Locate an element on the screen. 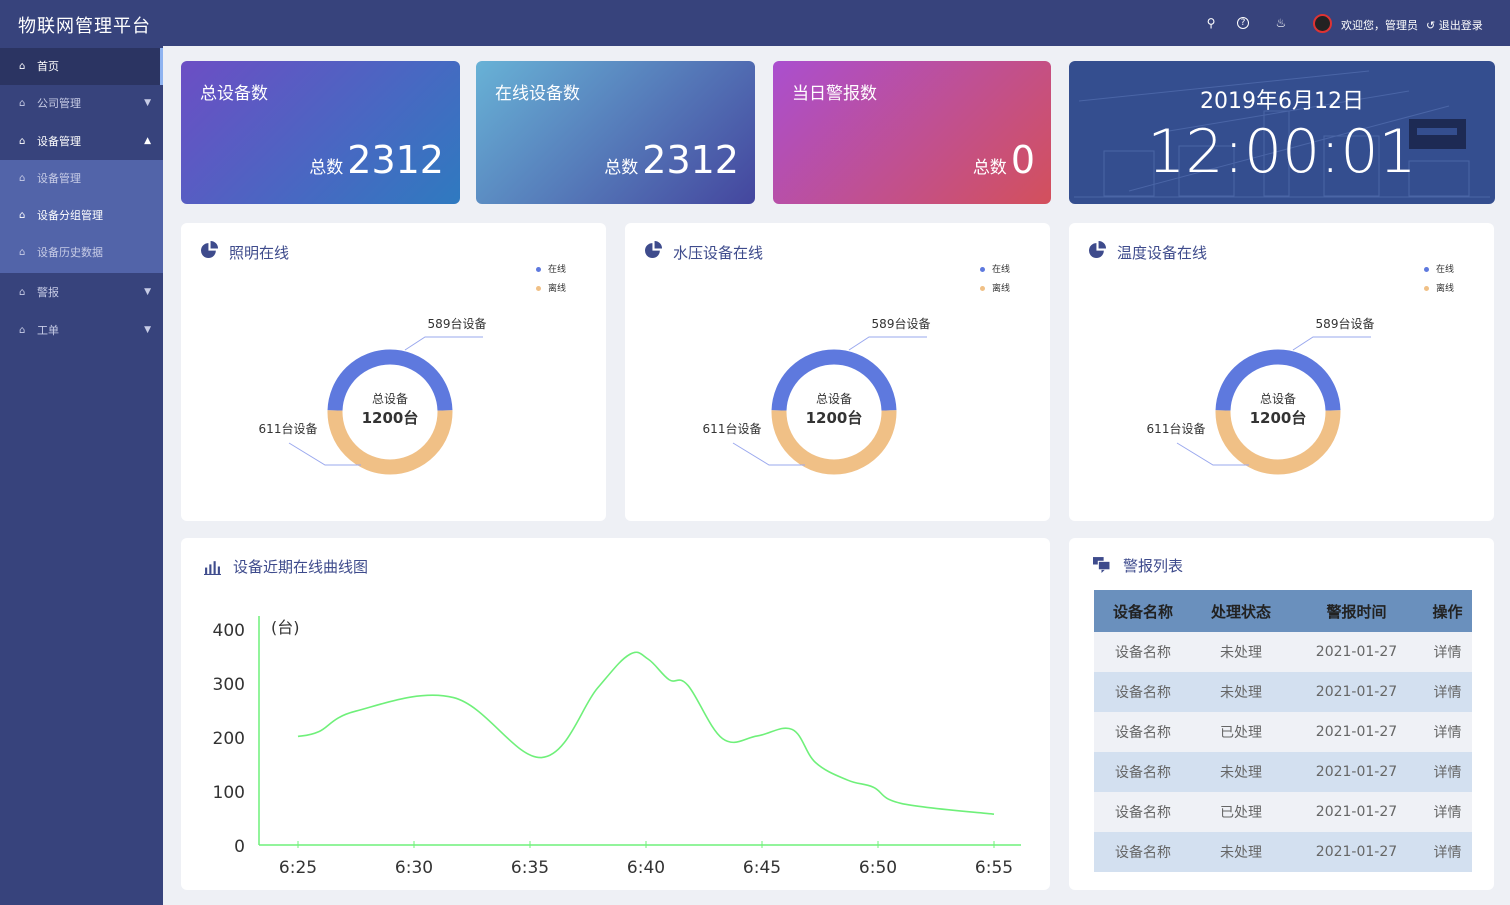 The height and width of the screenshot is (905, 1510). pie-chart-icon is located at coordinates (209, 249).